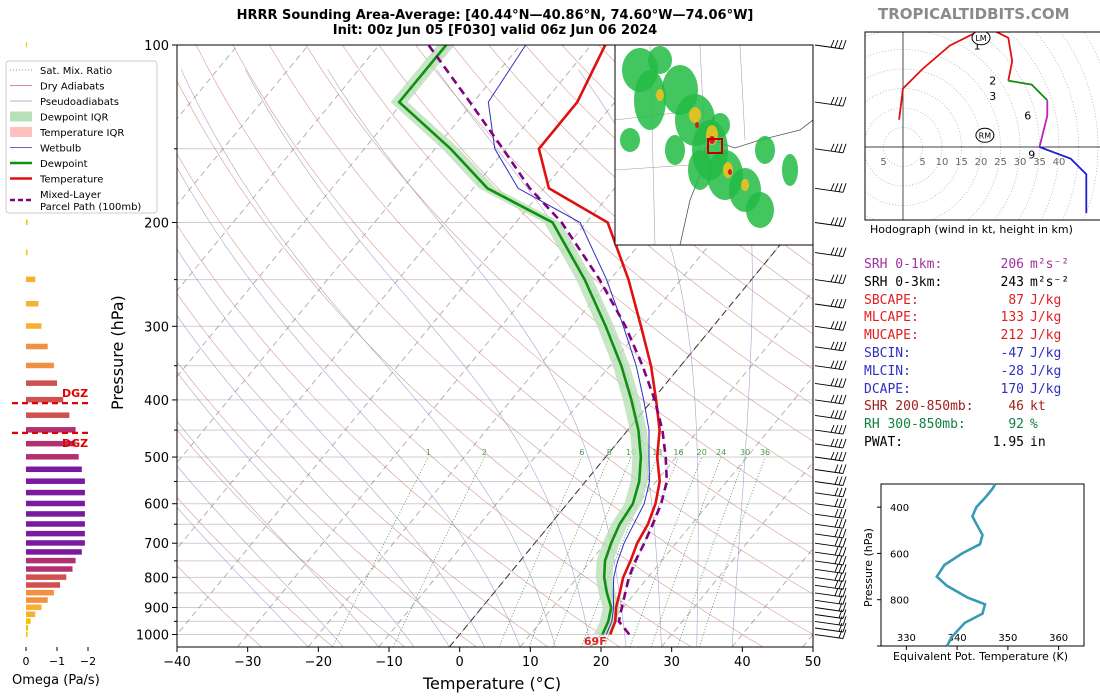 The height and width of the screenshot is (700, 1100). Describe the element at coordinates (982, 126) in the screenshot. I see `hodograph-frame` at that location.